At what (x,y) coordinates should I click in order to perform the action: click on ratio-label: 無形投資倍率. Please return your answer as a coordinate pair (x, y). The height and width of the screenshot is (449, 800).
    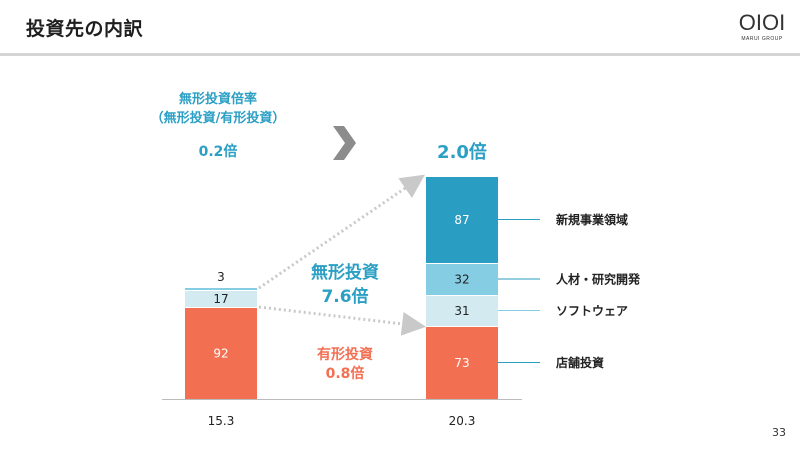
    Looking at the image, I should click on (217, 99).